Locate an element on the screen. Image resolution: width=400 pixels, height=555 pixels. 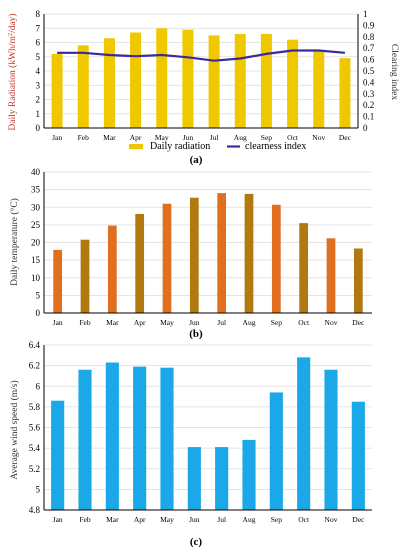
y-tick-label: 15 is located at coordinates (36, 260).